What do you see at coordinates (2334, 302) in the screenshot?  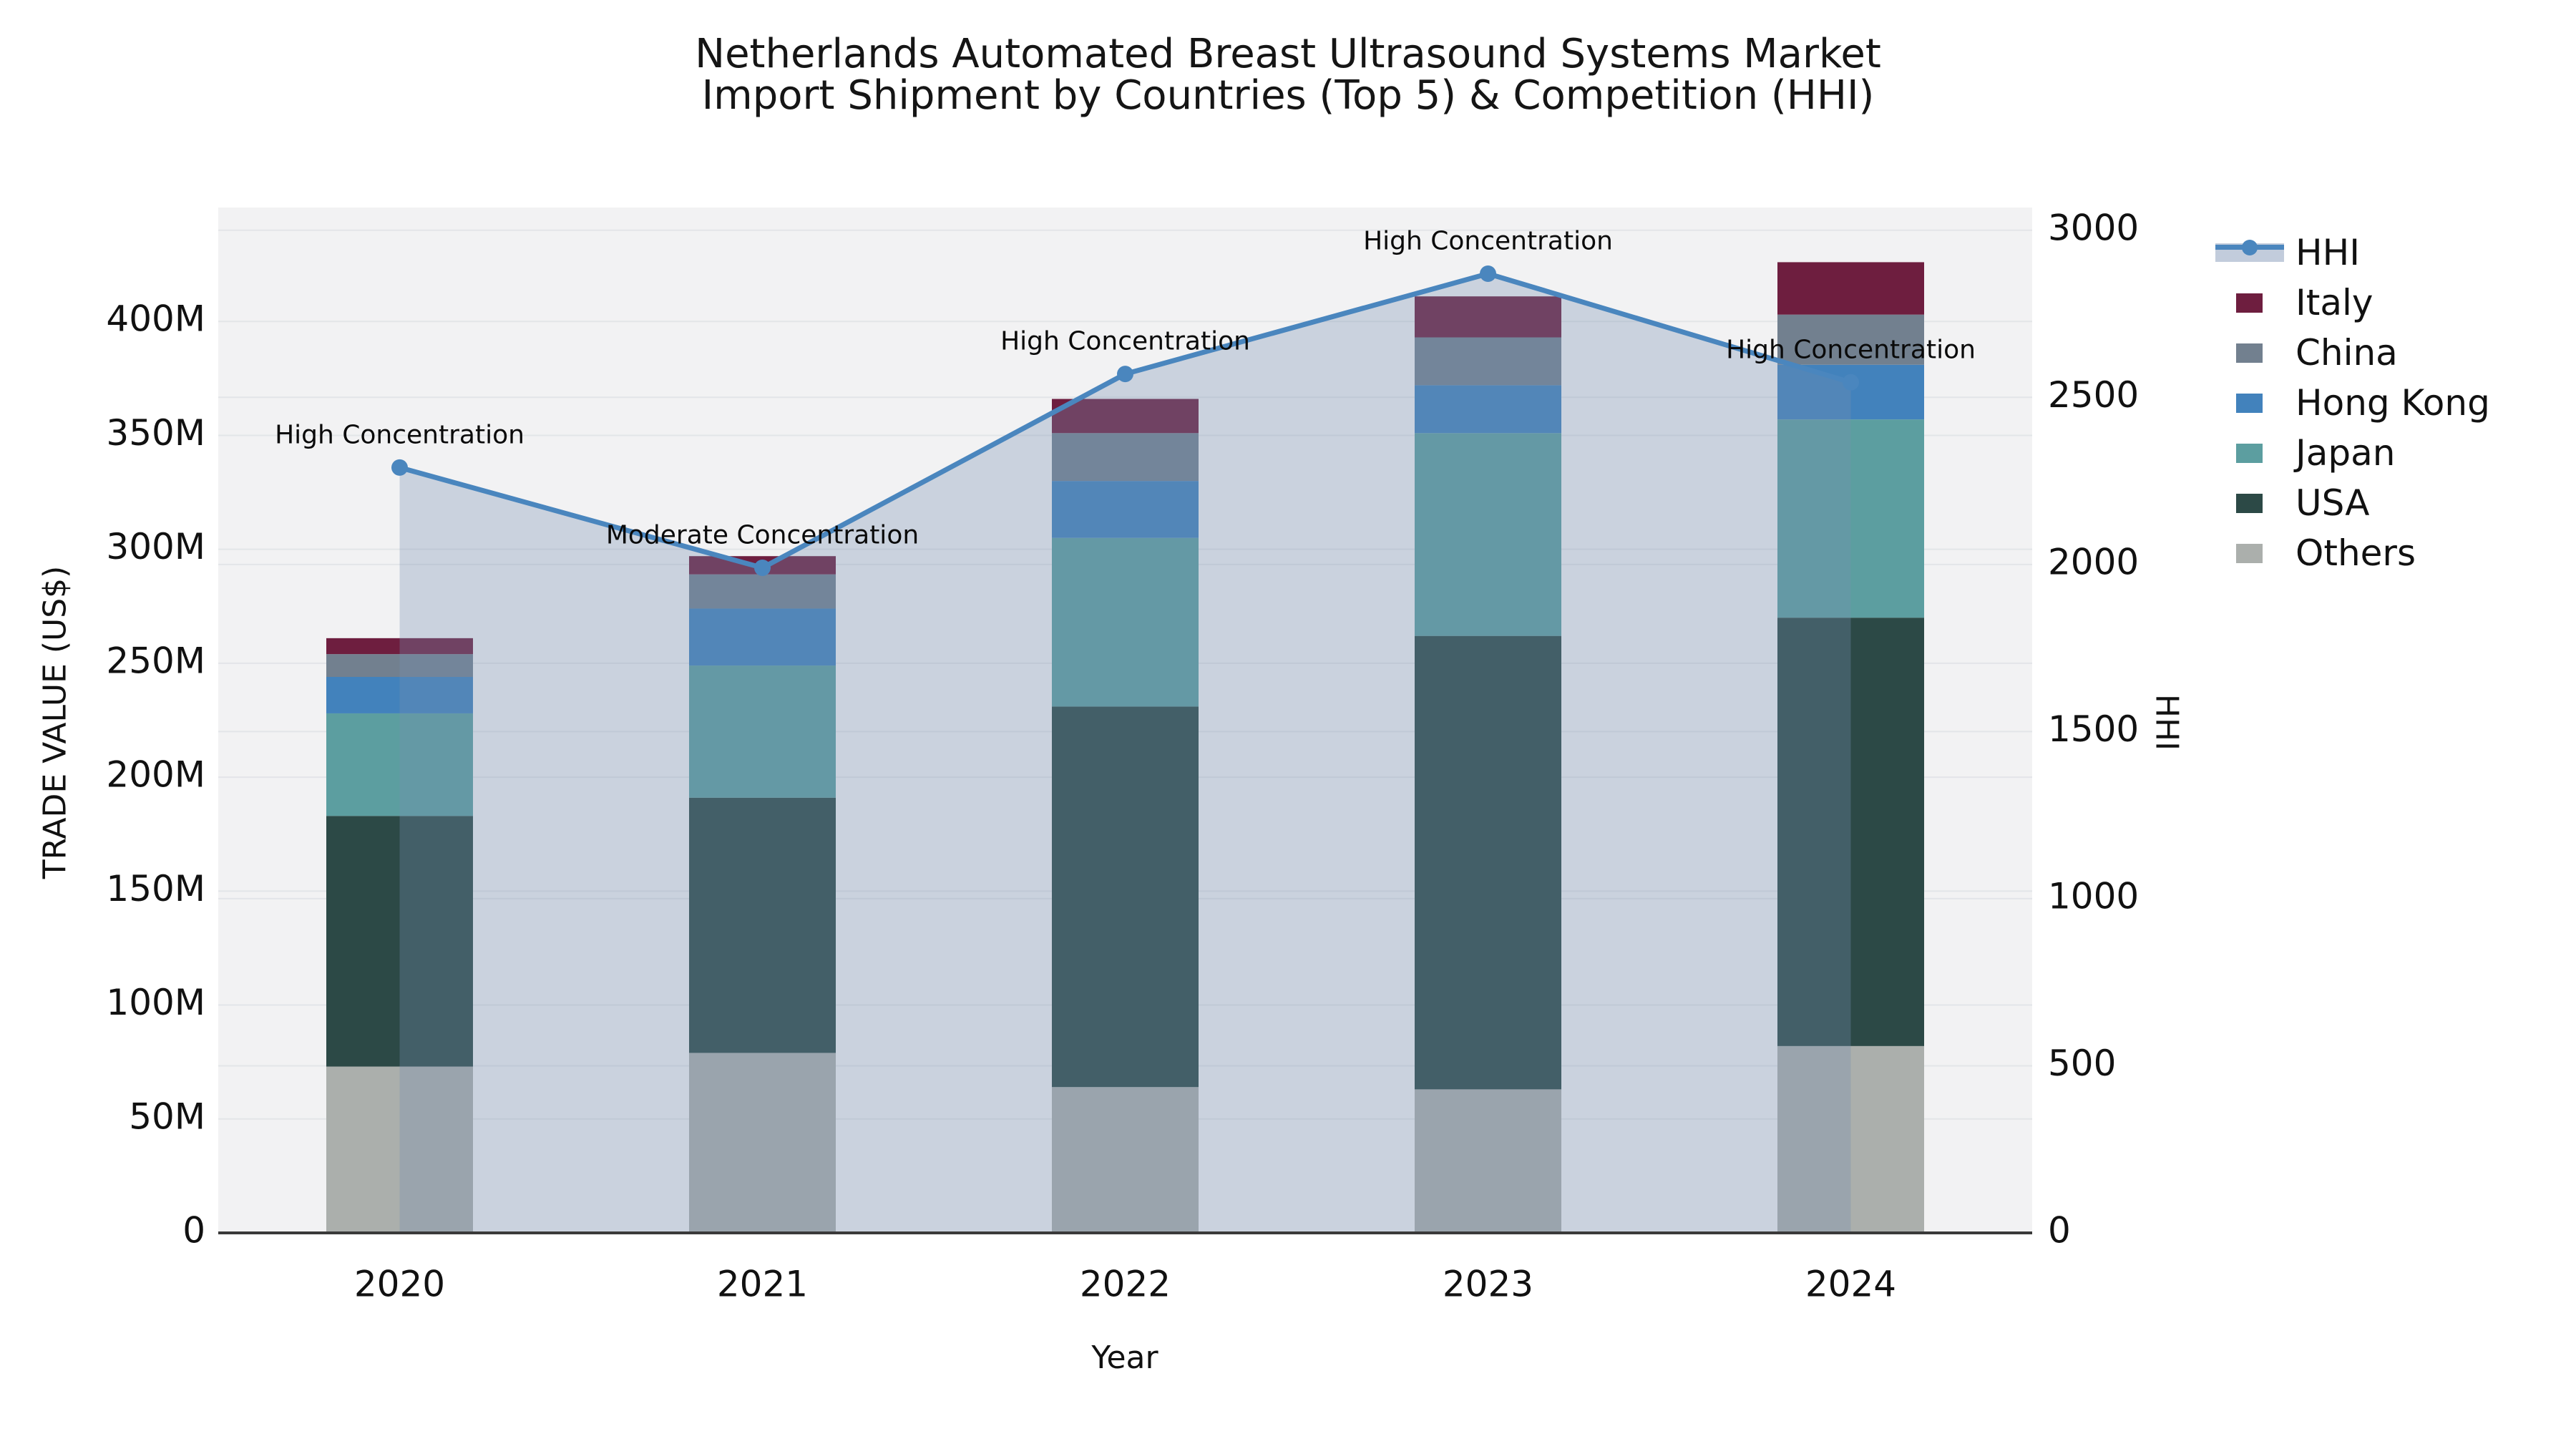 I see `legend-label: Italy` at bounding box center [2334, 302].